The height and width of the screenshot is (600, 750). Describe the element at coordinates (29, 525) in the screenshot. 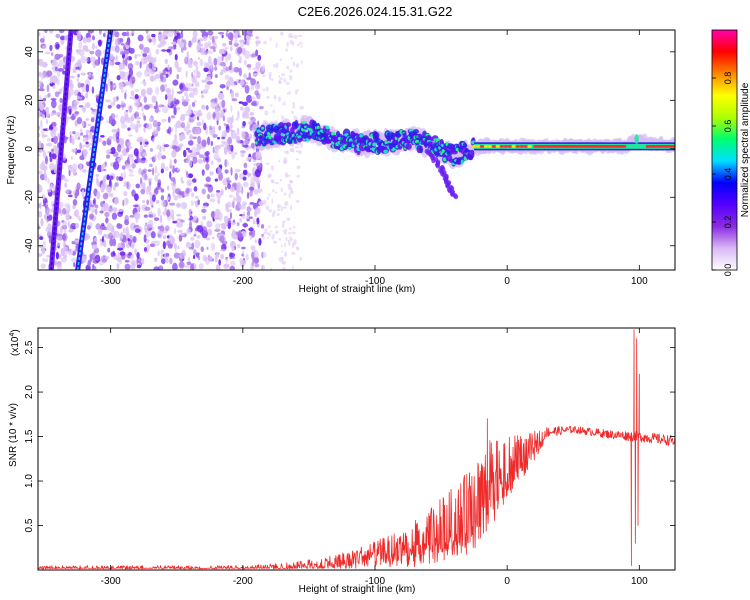

I see `snr-y-tick-label: 0.5` at that location.